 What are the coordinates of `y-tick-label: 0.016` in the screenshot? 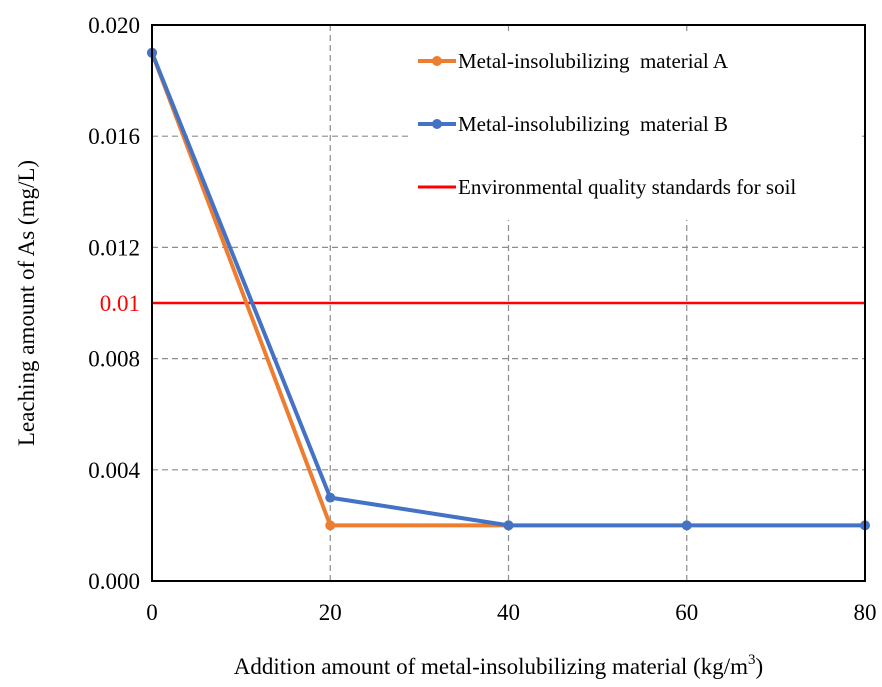 It's located at (114, 136).